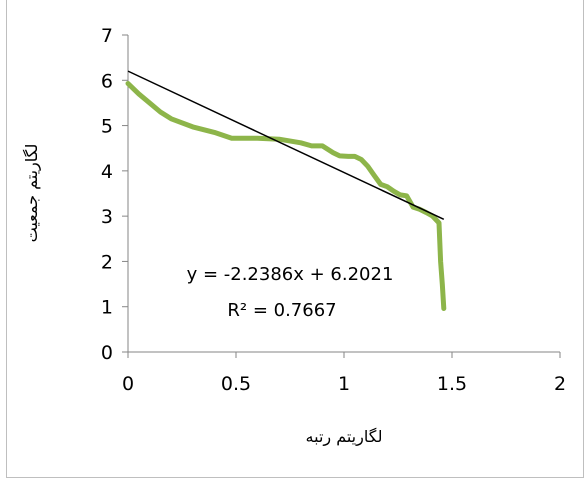  I want to click on y-axis-title: لگاریتم جمعیت, so click(32, 193).